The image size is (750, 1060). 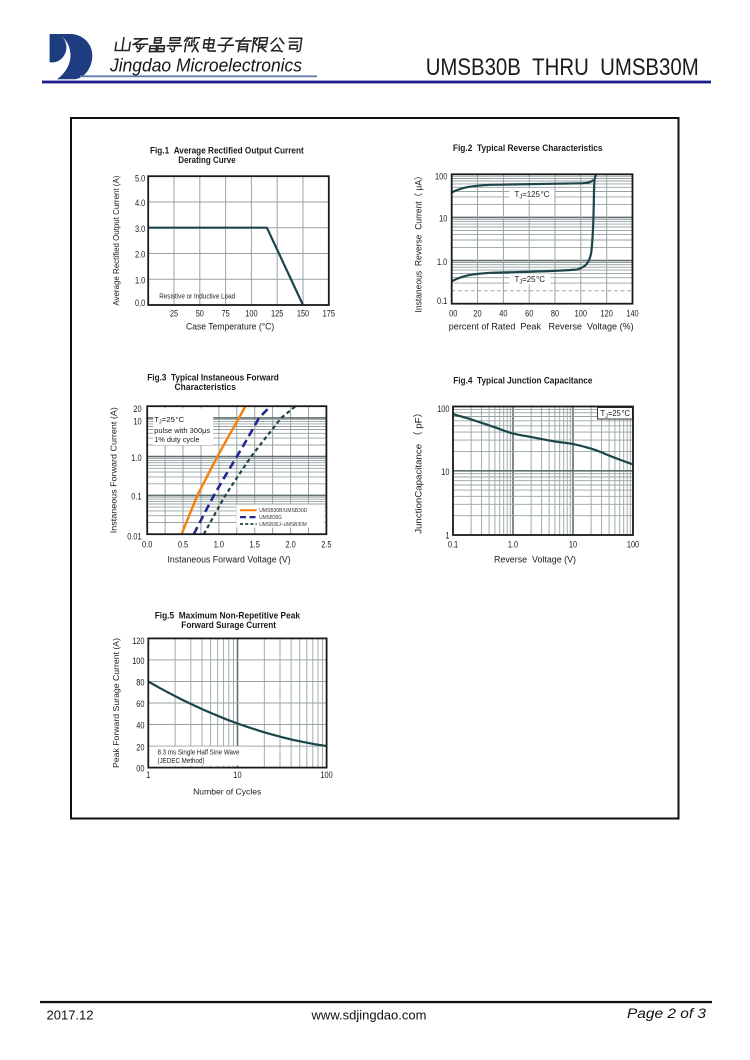 What do you see at coordinates (197, 295) in the screenshot?
I see `svg-text: Resistive or Inductive Load` at bounding box center [197, 295].